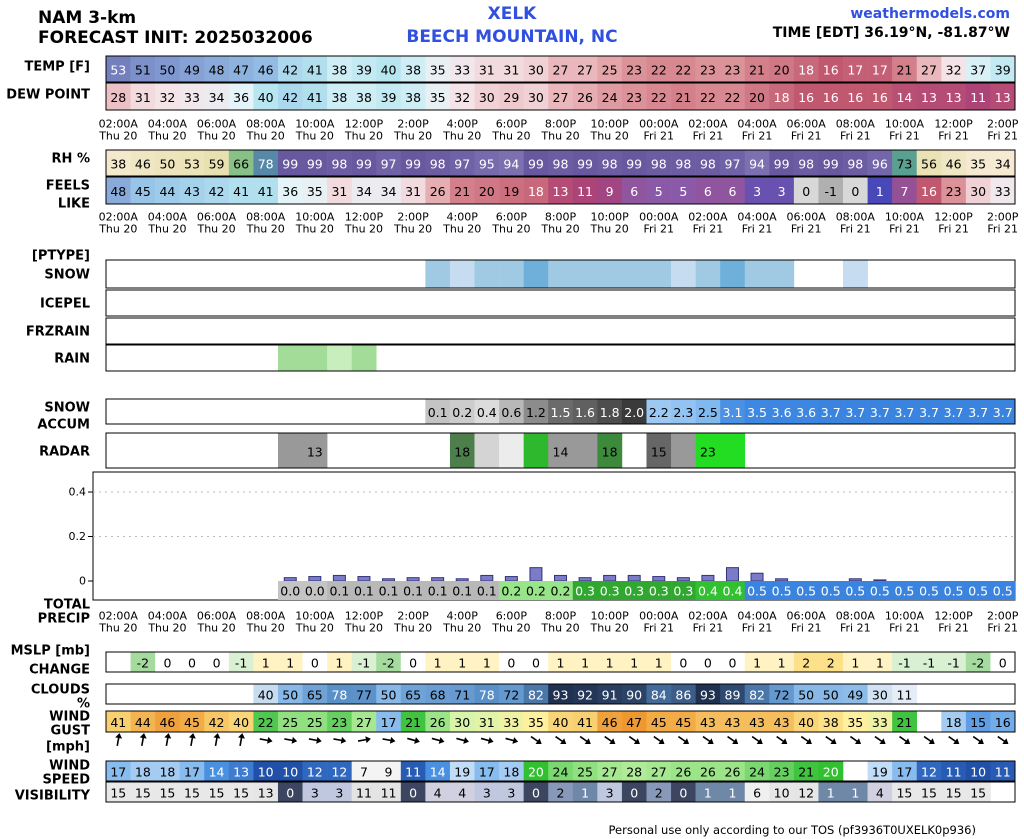  I want to click on cell-value: 41, so click(241, 191).